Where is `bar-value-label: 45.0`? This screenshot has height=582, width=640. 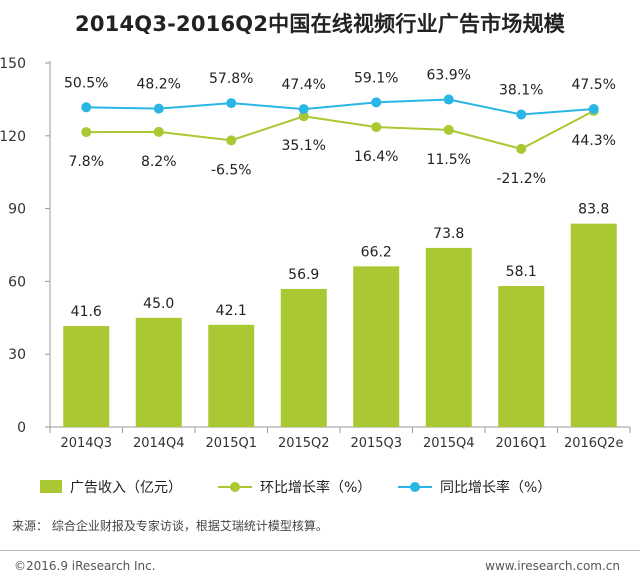
bar-value-label: 45.0 is located at coordinates (158, 304).